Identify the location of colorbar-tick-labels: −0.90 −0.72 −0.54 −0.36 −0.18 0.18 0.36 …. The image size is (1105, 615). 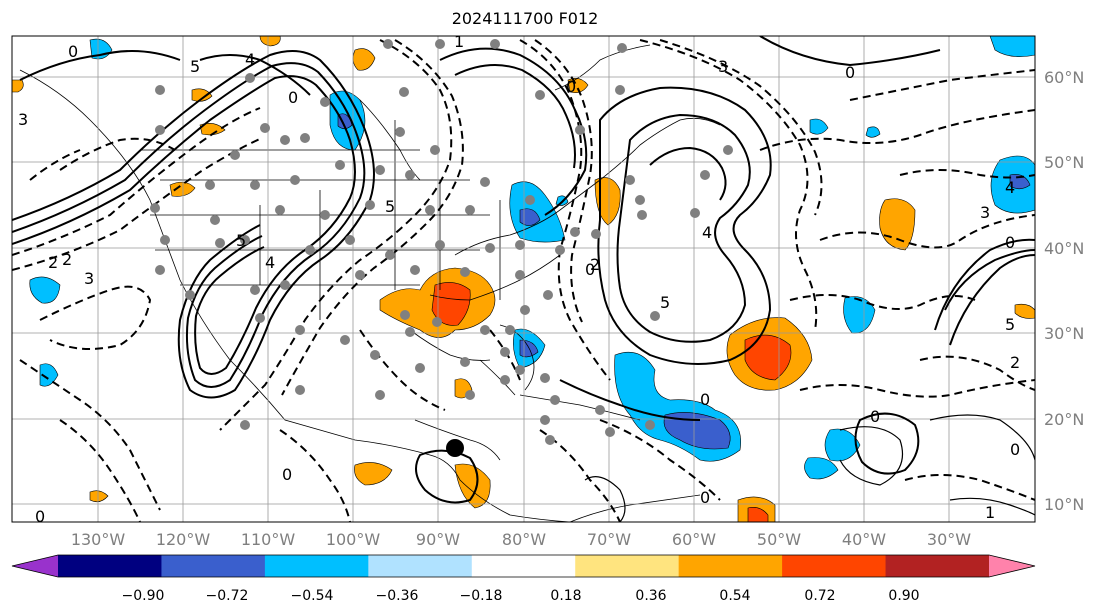
(521, 596).